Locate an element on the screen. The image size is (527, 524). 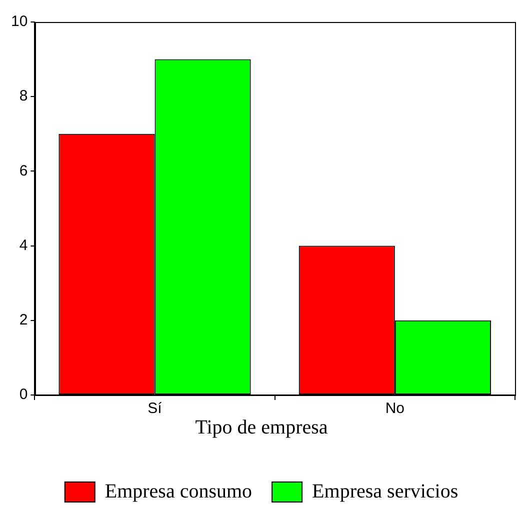
legend-label: Empresa consumo is located at coordinates (178, 491).